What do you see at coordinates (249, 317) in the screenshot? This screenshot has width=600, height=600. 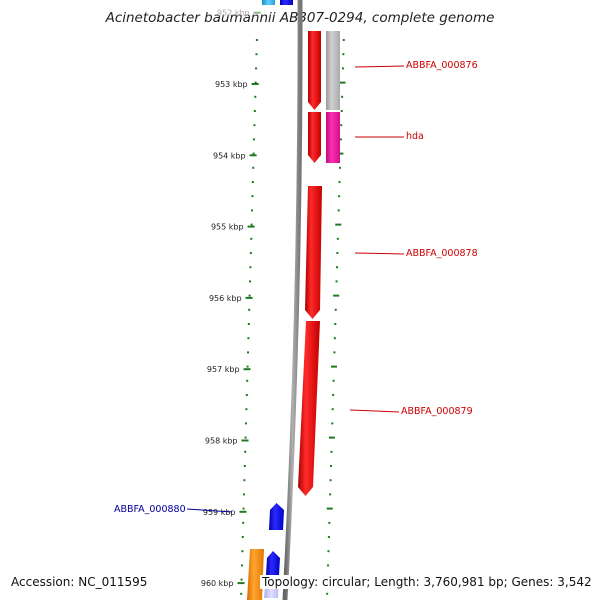 I see `inner-scale-track` at bounding box center [249, 317].